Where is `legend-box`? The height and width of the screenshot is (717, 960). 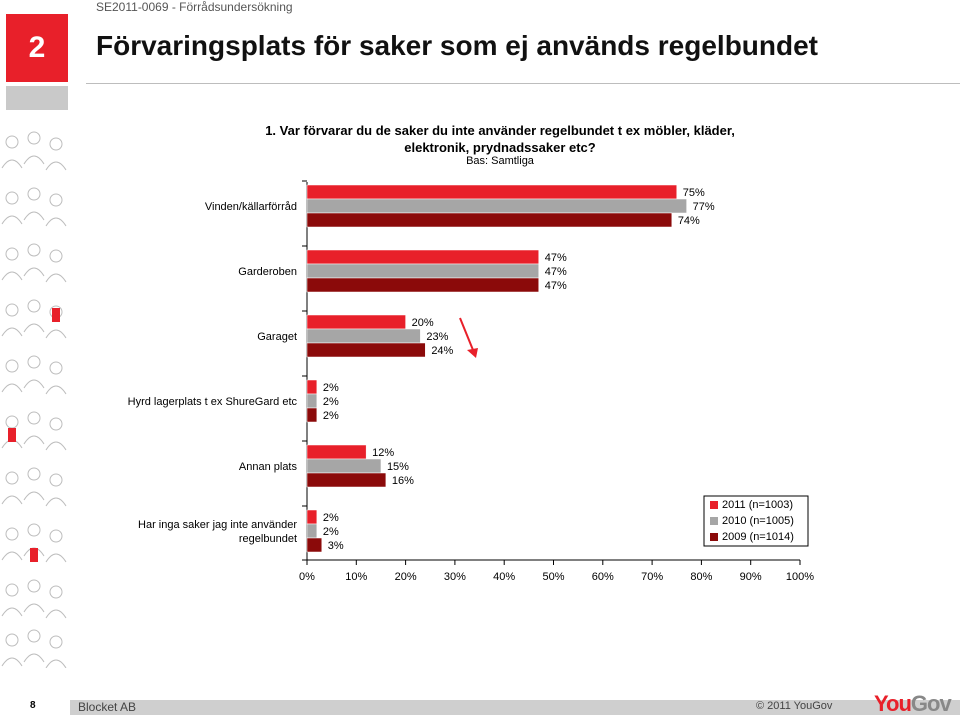 legend-box is located at coordinates (756, 521).